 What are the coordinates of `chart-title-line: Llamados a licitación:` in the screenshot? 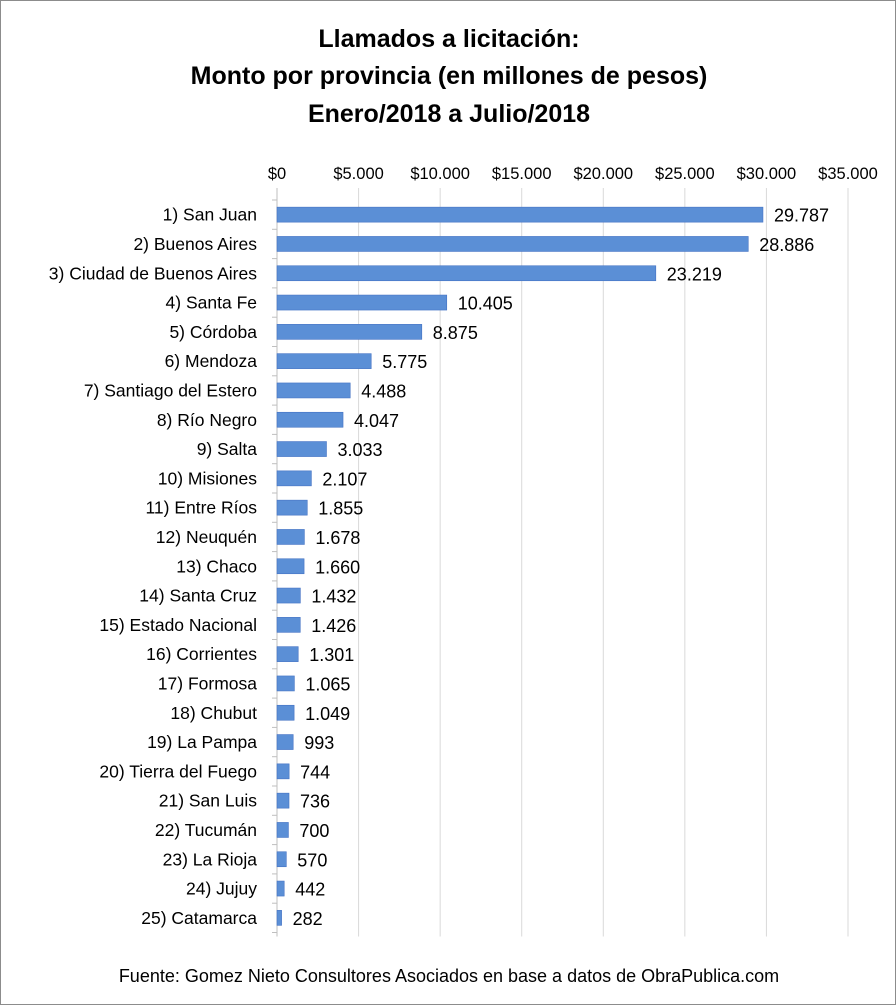 It's located at (448, 39).